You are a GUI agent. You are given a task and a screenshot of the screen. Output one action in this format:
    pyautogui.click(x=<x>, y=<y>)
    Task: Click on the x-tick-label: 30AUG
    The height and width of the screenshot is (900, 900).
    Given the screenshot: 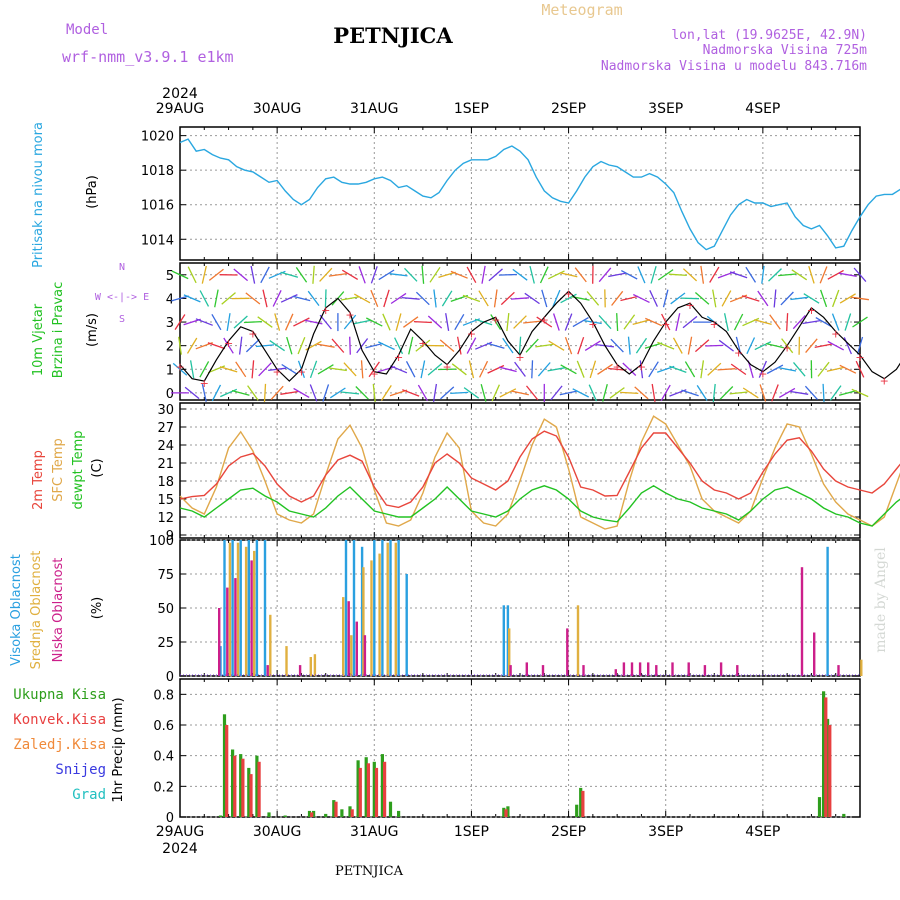 What is the action you would take?
    pyautogui.click(x=277, y=109)
    